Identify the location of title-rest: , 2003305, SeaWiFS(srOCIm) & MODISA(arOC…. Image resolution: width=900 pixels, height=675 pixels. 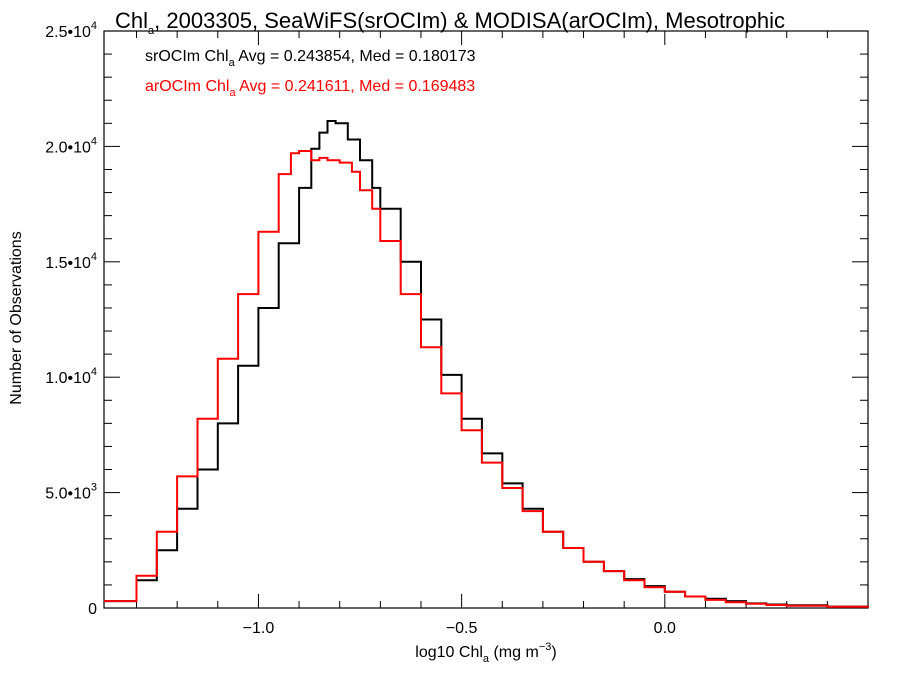
(469, 20).